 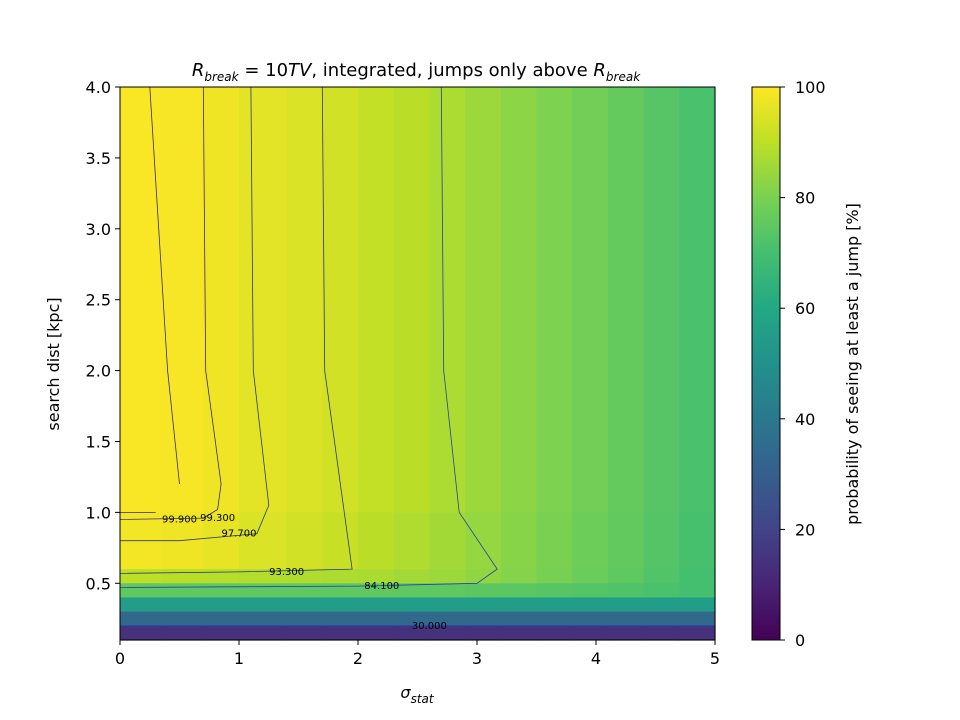 What do you see at coordinates (429, 626) in the screenshot?
I see `contour-label: 30.000` at bounding box center [429, 626].